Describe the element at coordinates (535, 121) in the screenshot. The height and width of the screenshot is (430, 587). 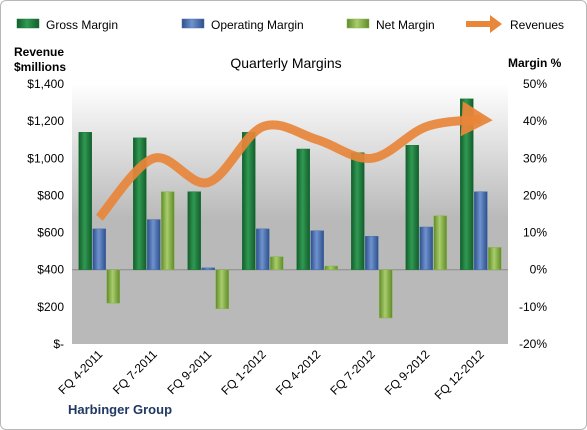
I see `y-right-tick: 40%` at that location.